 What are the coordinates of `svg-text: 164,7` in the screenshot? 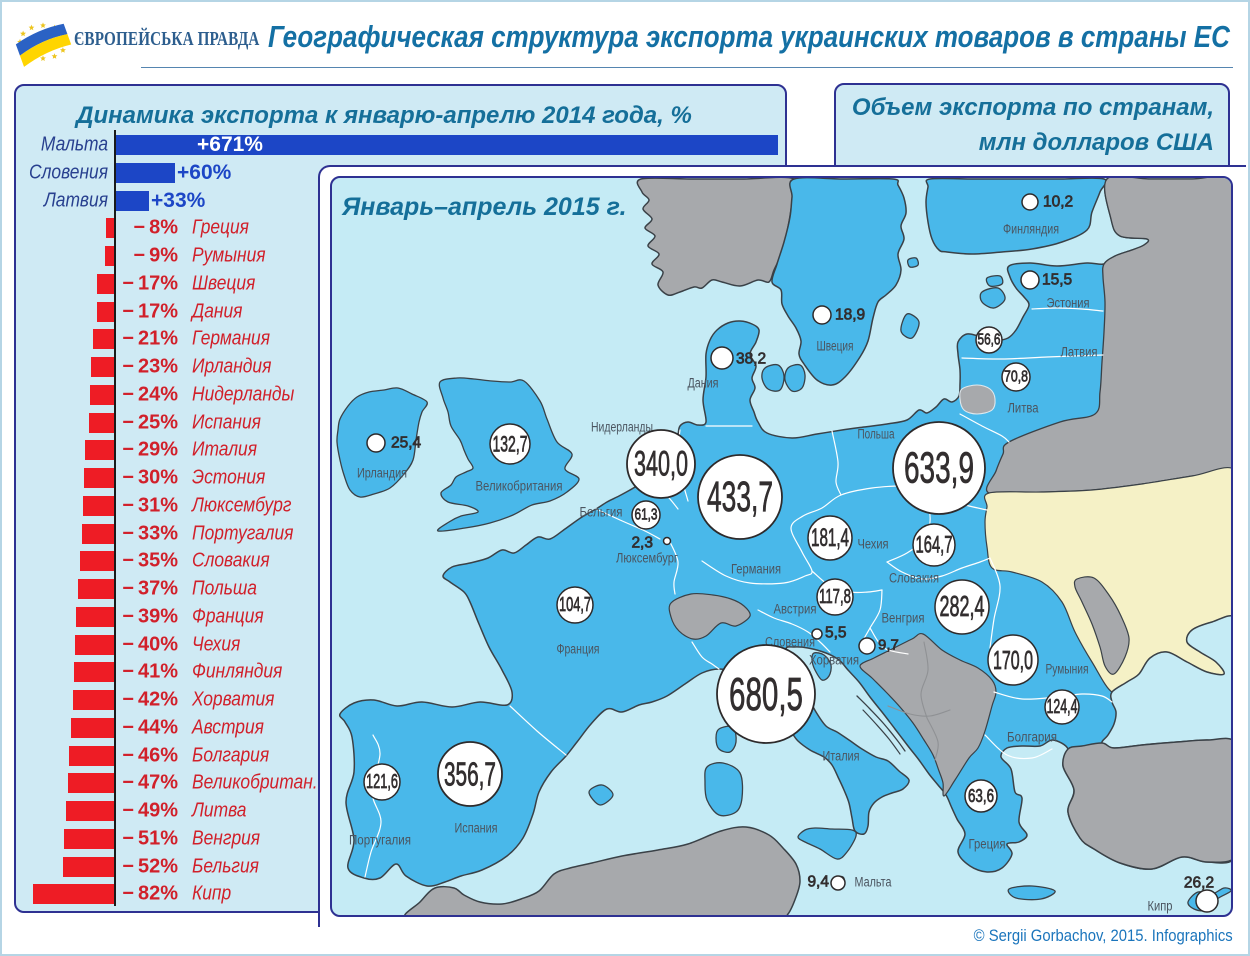 It's located at (934, 545).